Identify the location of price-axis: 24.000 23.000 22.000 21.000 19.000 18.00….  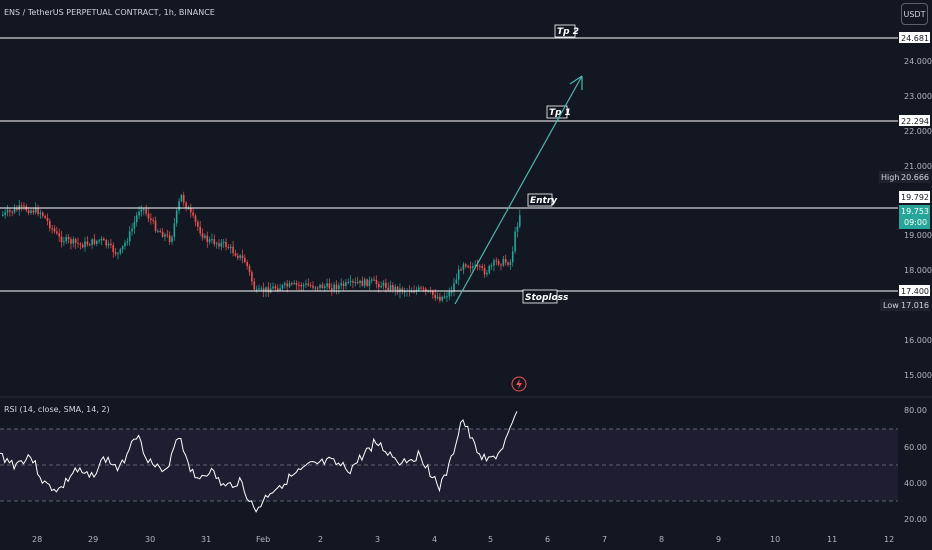
(918, 218).